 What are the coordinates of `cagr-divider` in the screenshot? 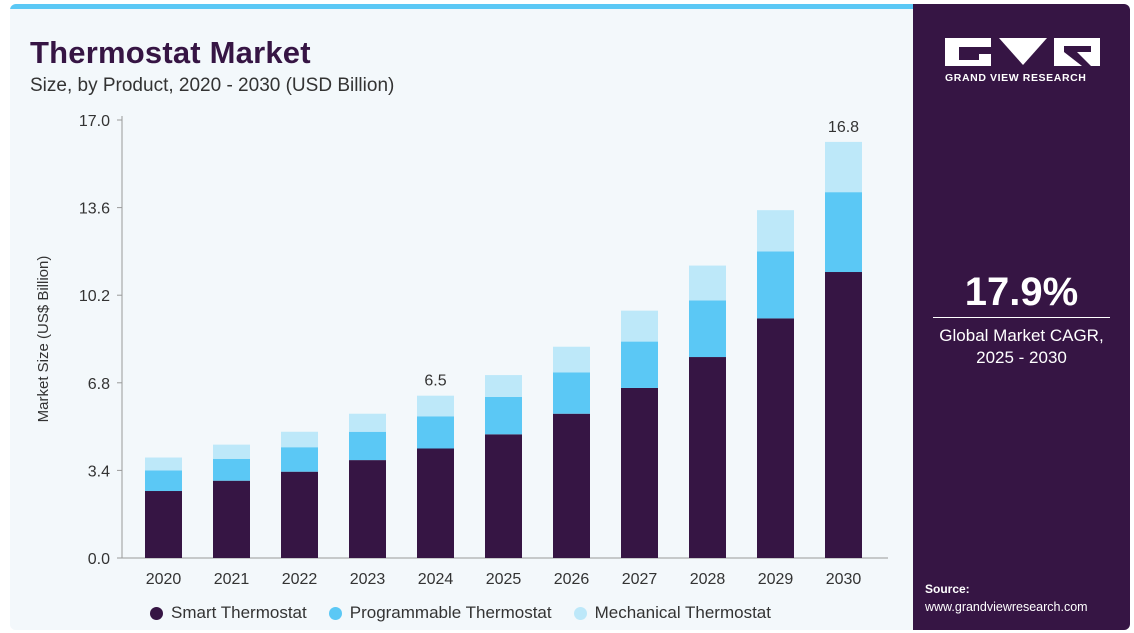 It's located at (1021, 317).